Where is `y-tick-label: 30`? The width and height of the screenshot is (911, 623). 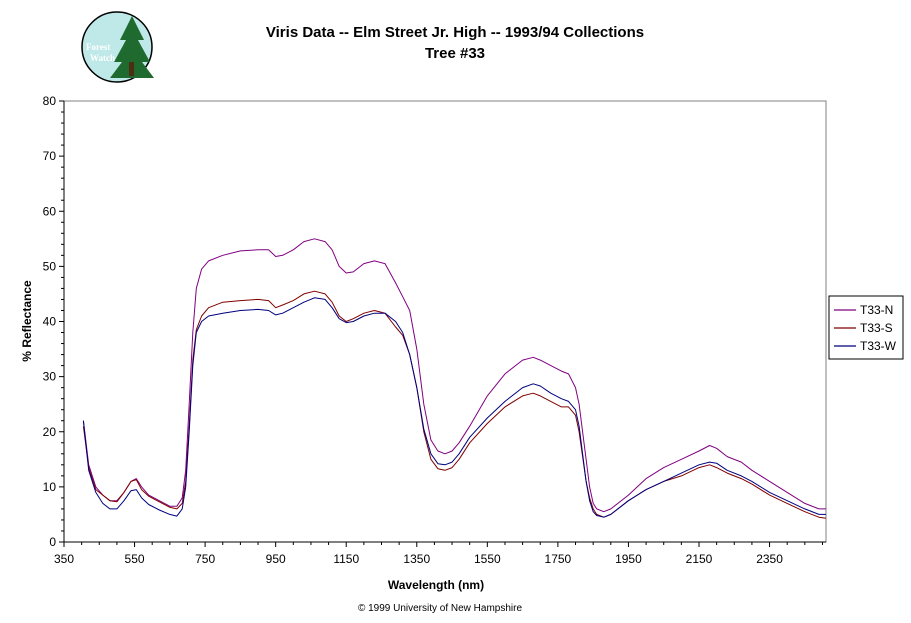
y-tick-label: 30 is located at coordinates (50, 377).